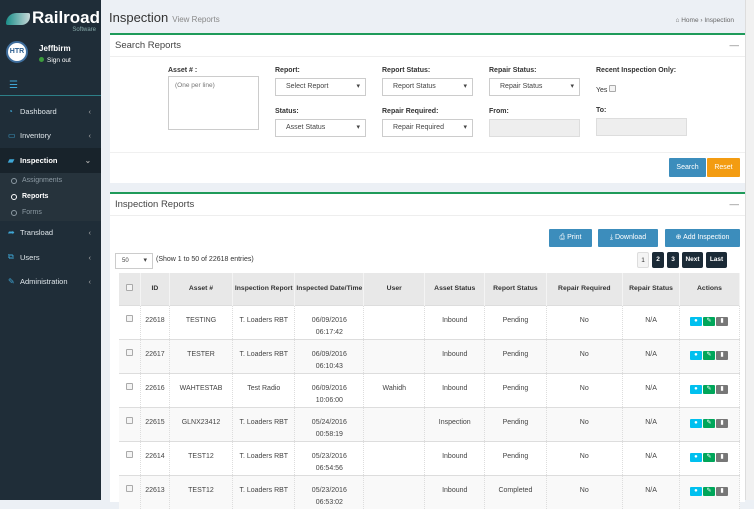 This screenshot has width=754, height=509. Describe the element at coordinates (673, 260) in the screenshot. I see `page-3: 3` at that location.